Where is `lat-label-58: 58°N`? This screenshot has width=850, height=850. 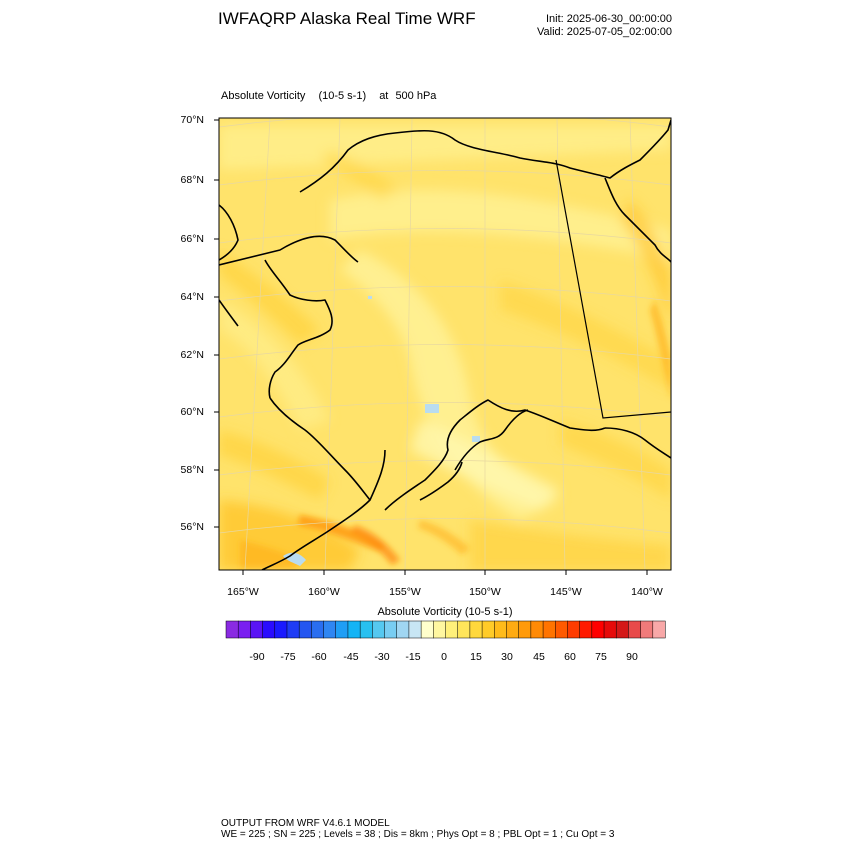 lat-label-58: 58°N is located at coordinates (192, 470).